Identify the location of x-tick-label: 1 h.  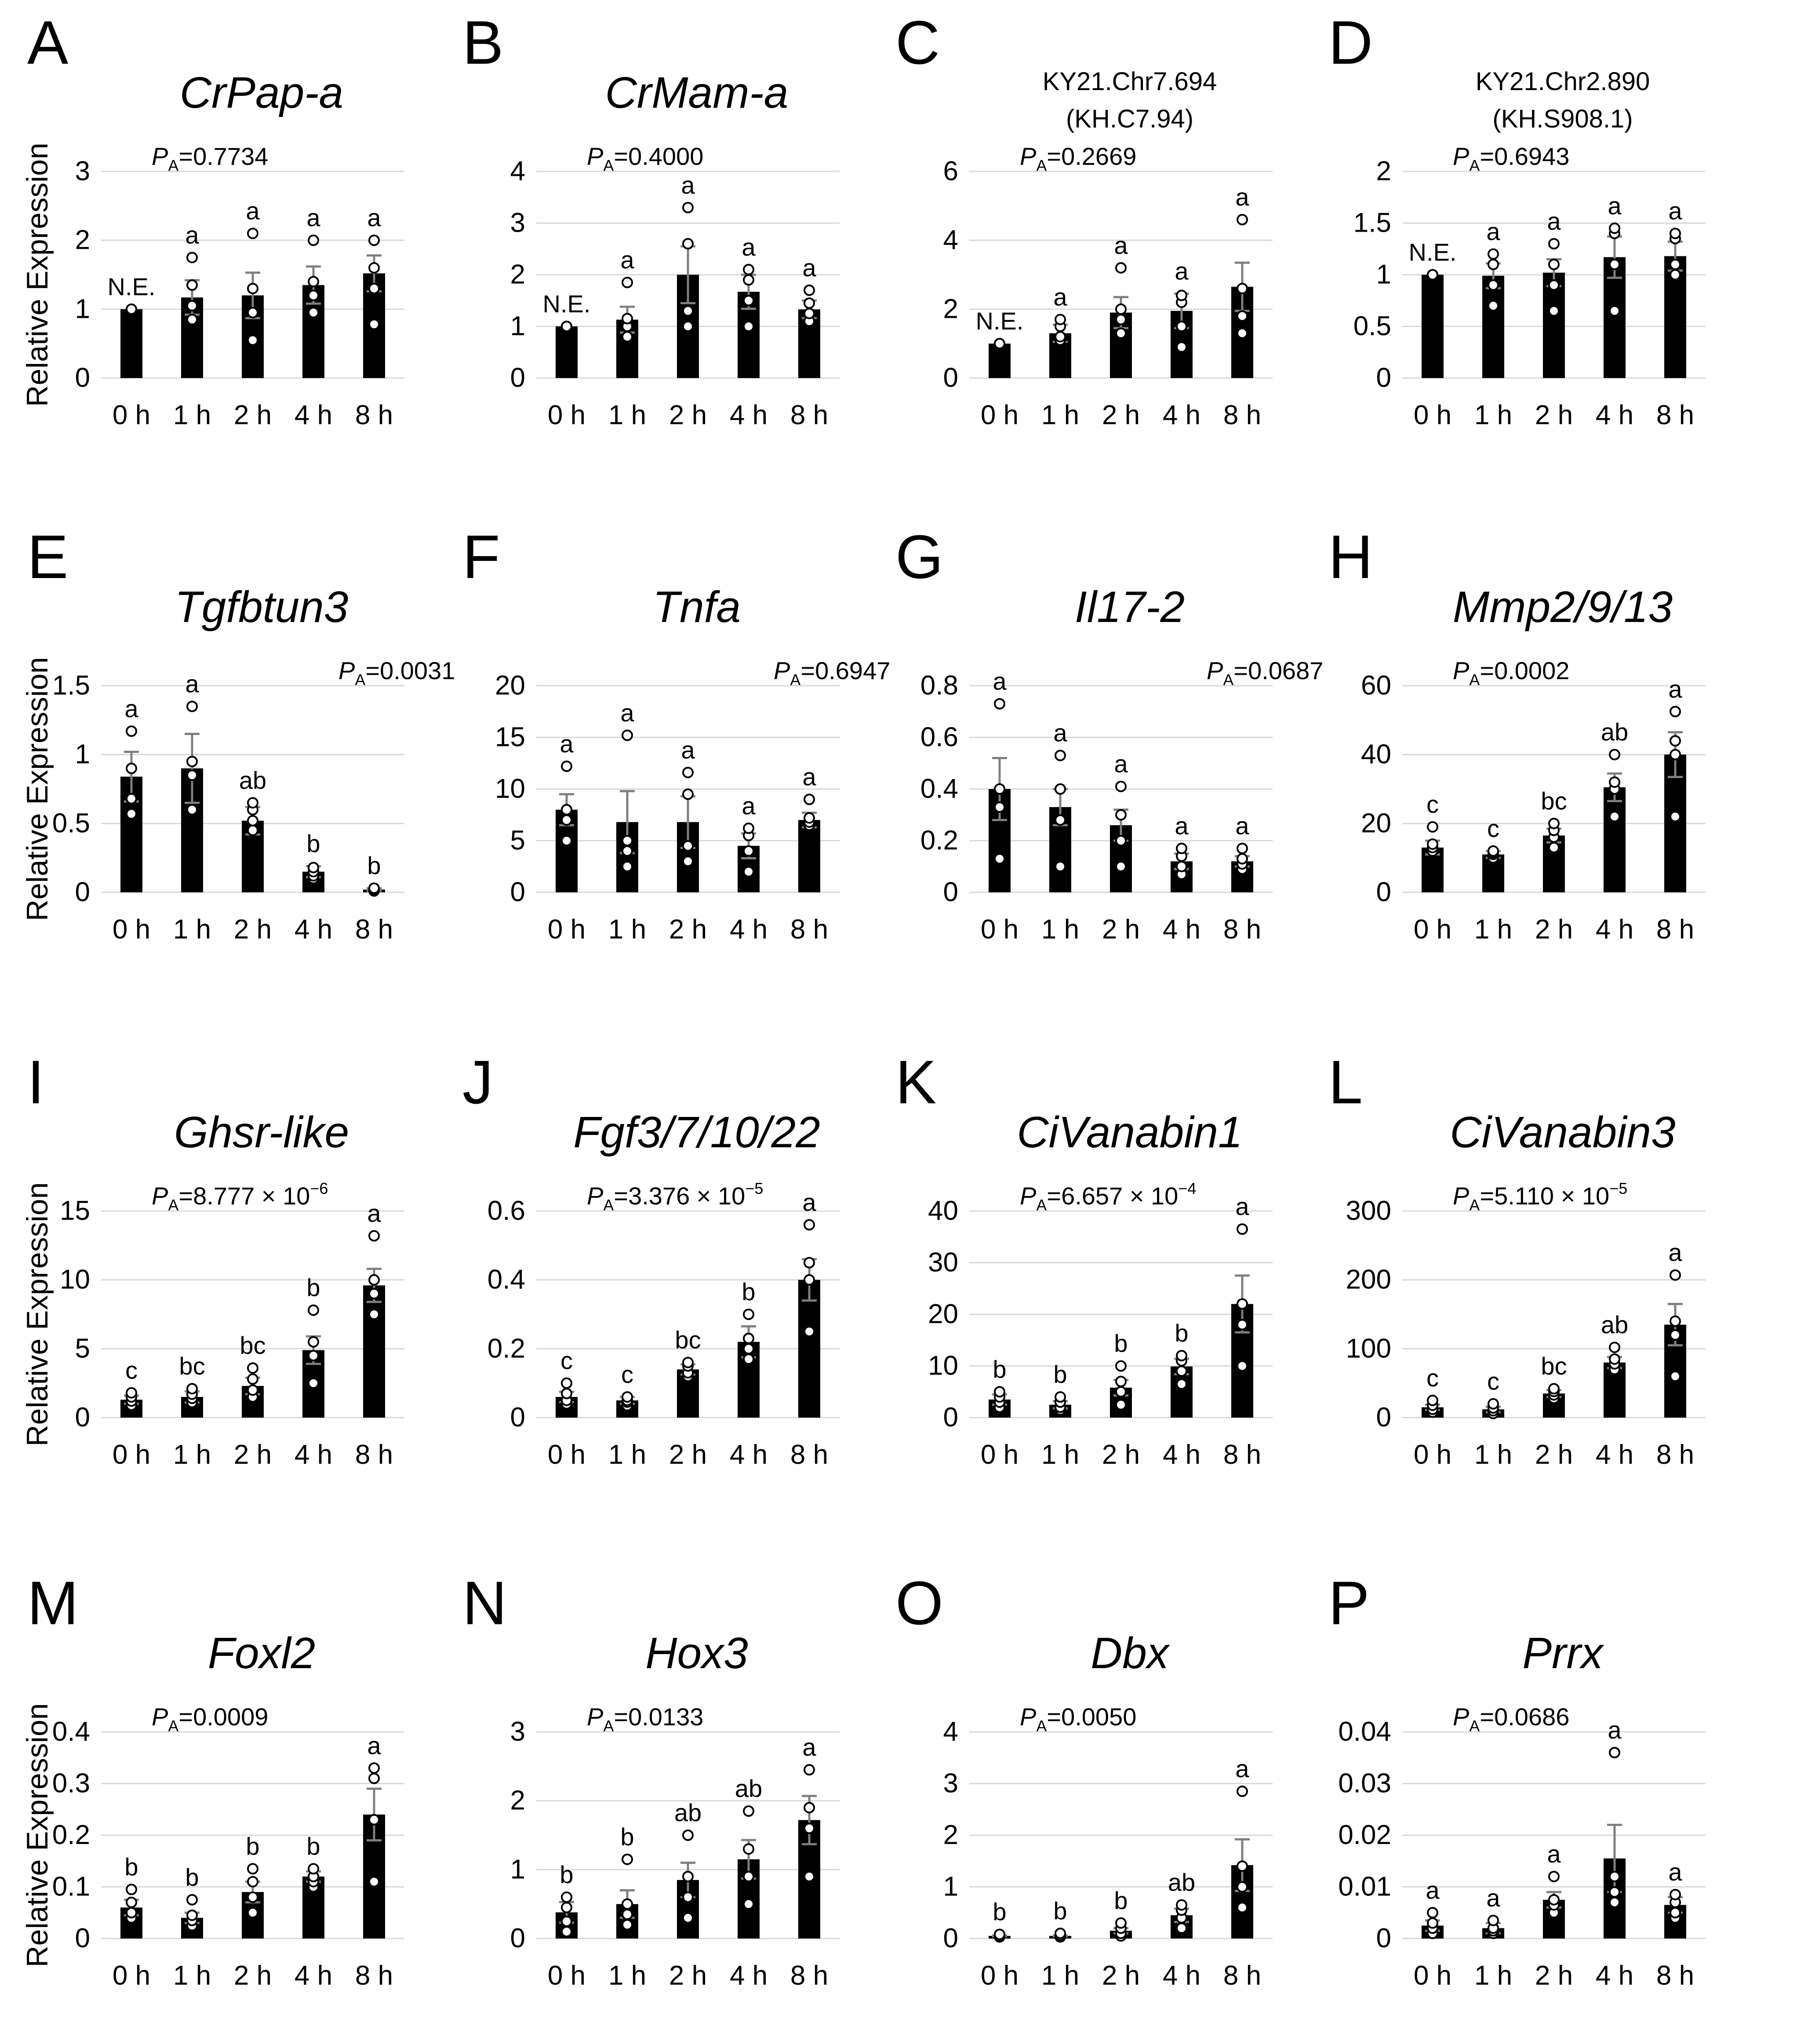
(627, 1455).